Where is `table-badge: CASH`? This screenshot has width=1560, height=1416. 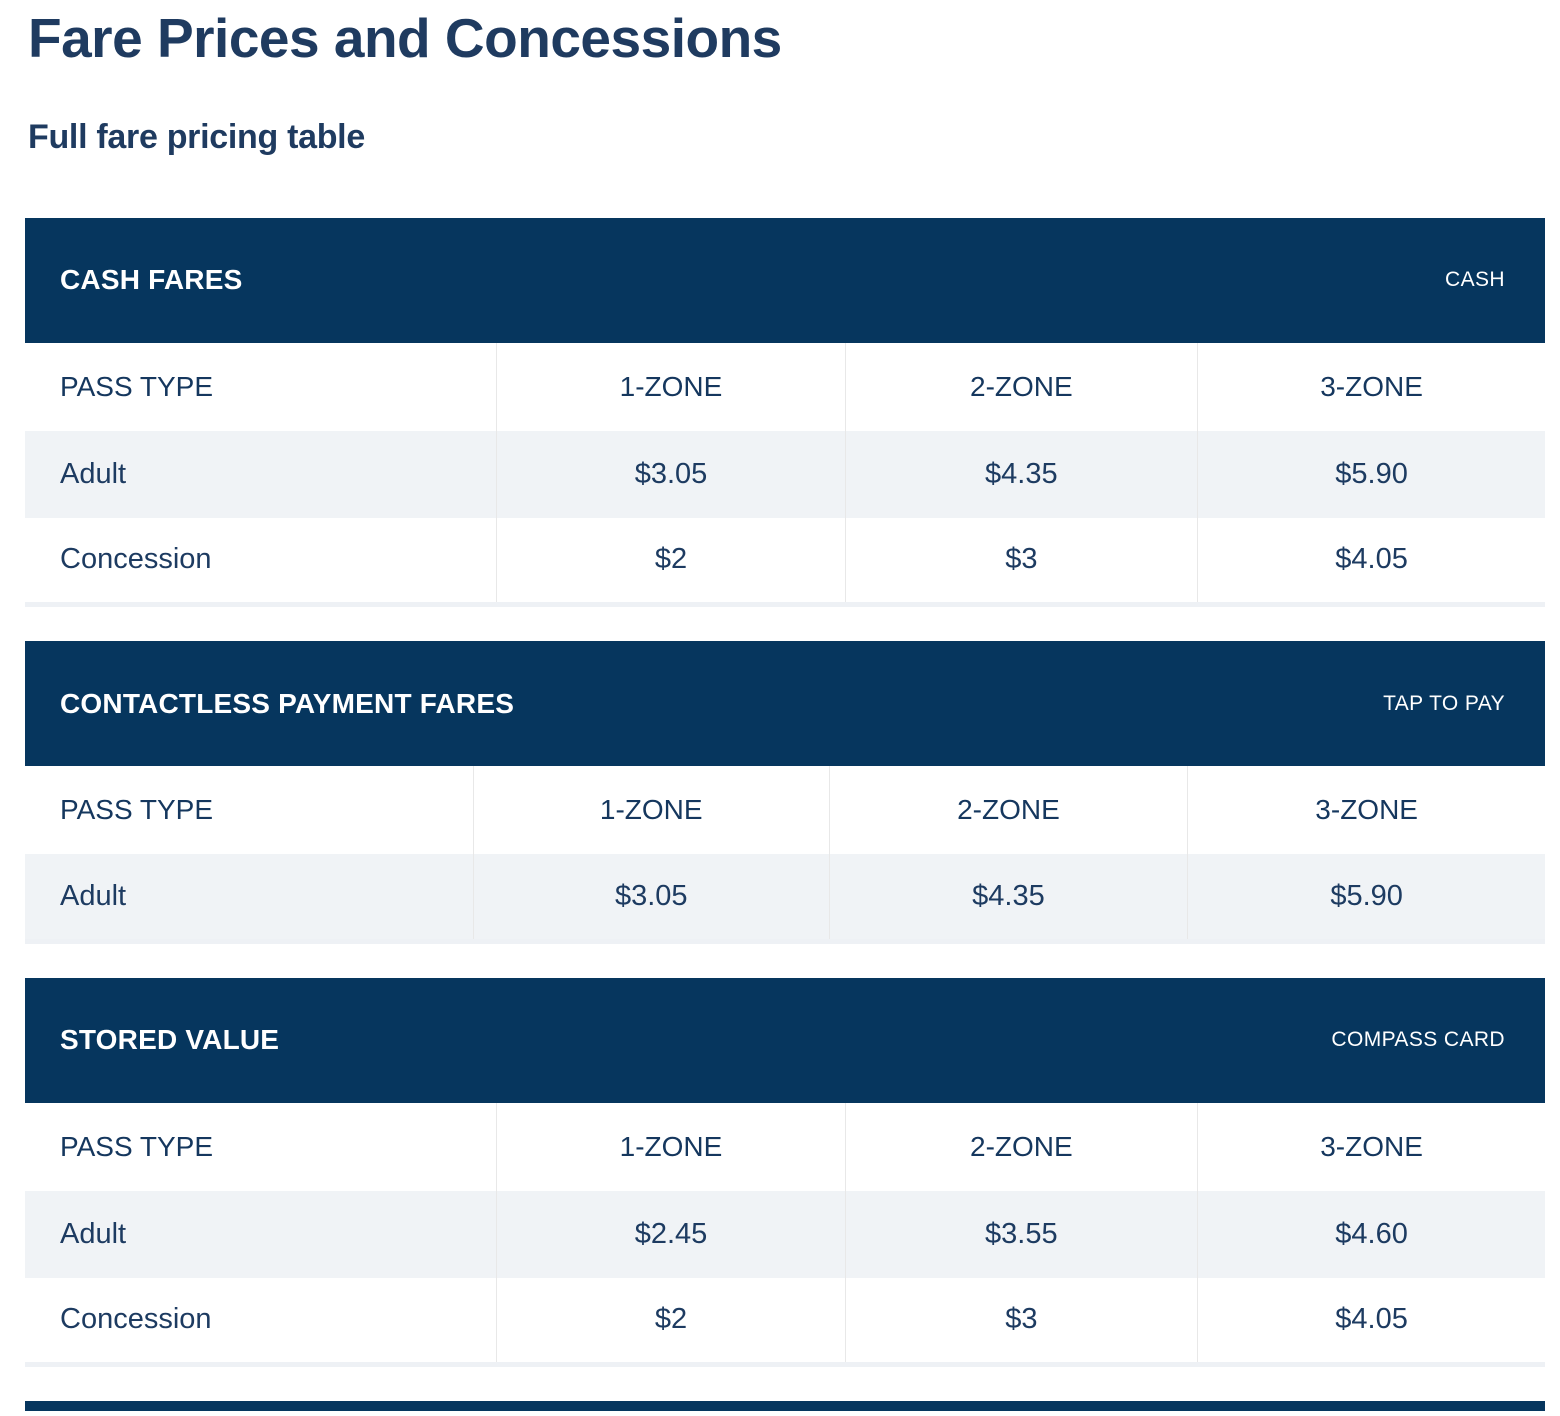 table-badge: CASH is located at coordinates (1475, 280).